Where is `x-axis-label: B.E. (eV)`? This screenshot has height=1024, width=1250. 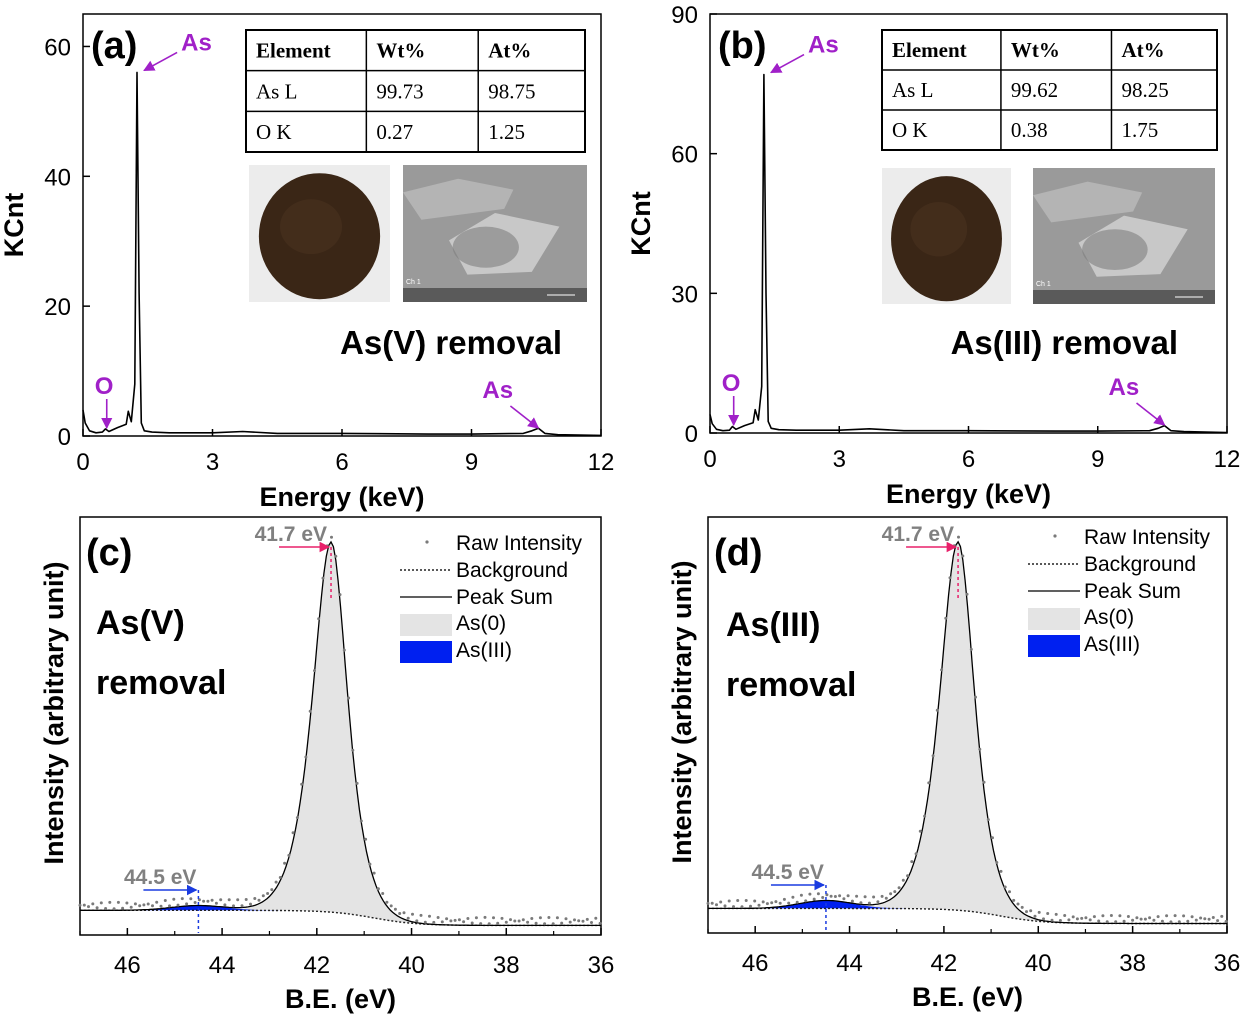 x-axis-label: B.E. (eV) is located at coordinates (340, 999).